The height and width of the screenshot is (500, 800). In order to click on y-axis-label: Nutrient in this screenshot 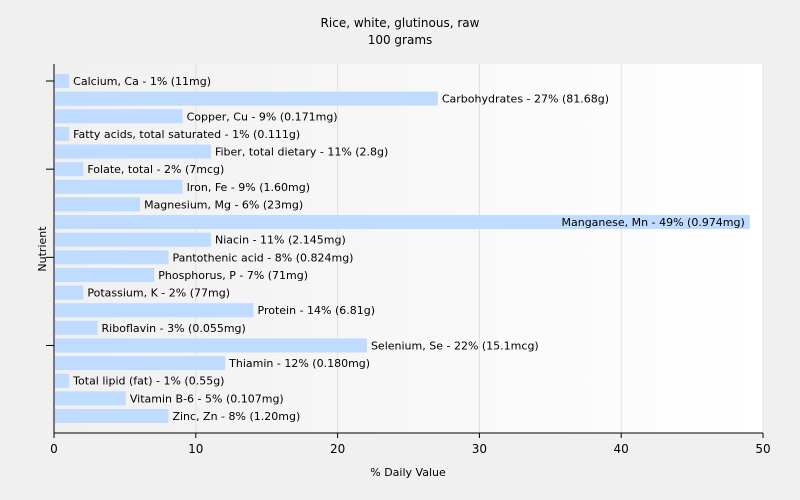, I will do `click(42, 249)`.